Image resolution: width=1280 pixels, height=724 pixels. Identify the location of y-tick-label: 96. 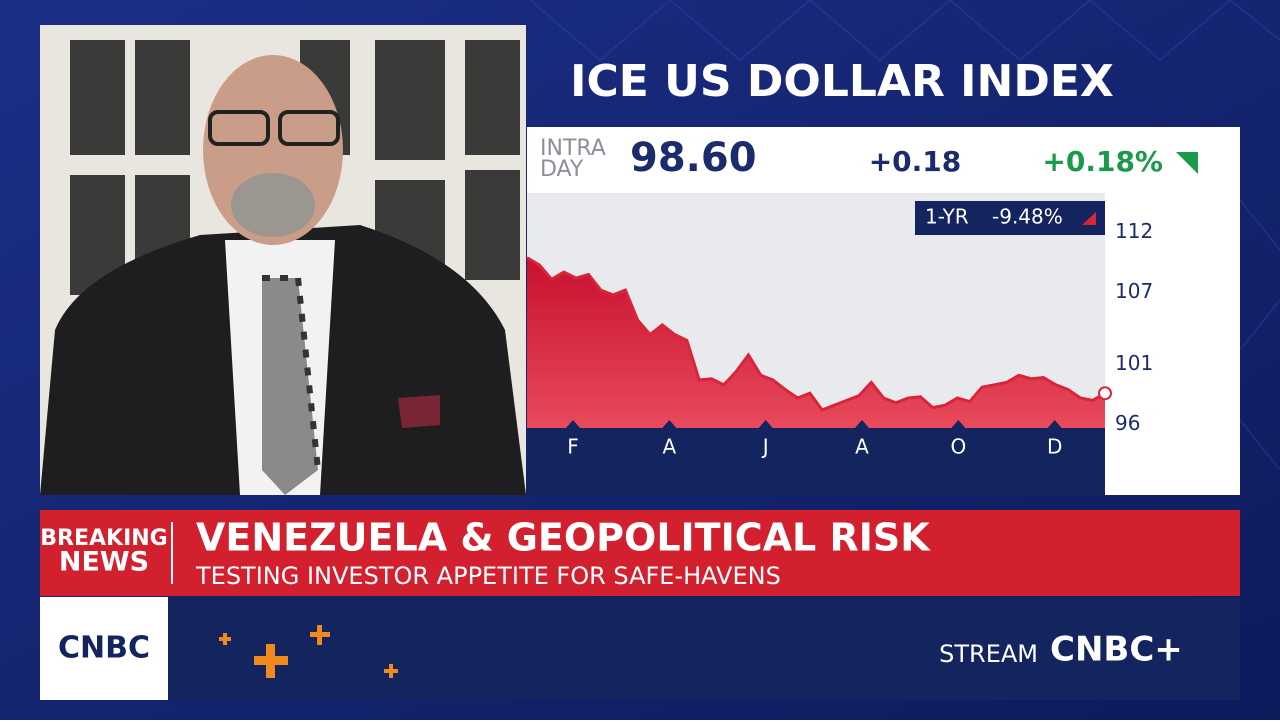
(1127, 423).